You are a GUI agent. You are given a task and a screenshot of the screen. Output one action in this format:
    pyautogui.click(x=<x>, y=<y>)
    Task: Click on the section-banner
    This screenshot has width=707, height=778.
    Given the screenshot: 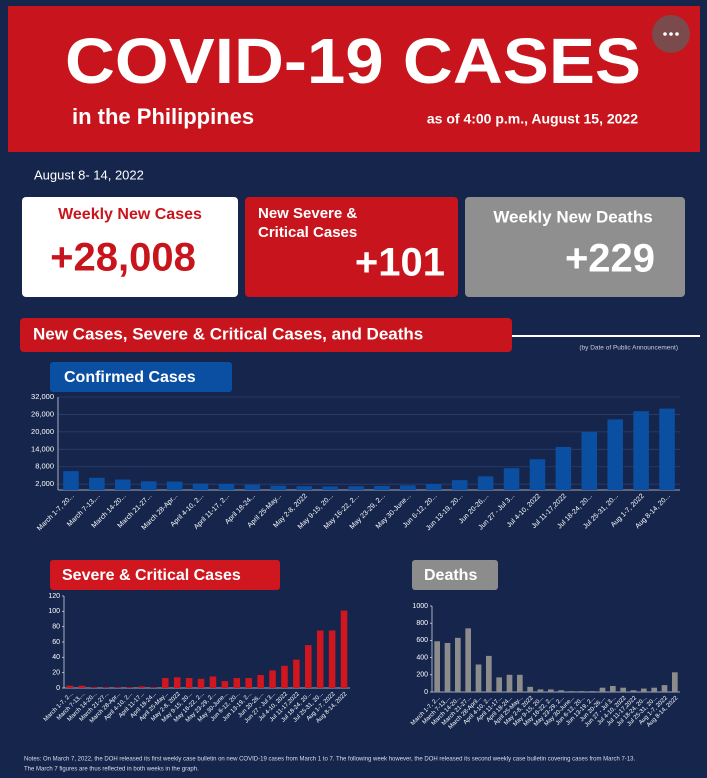 What is the action you would take?
    pyautogui.click(x=266, y=335)
    